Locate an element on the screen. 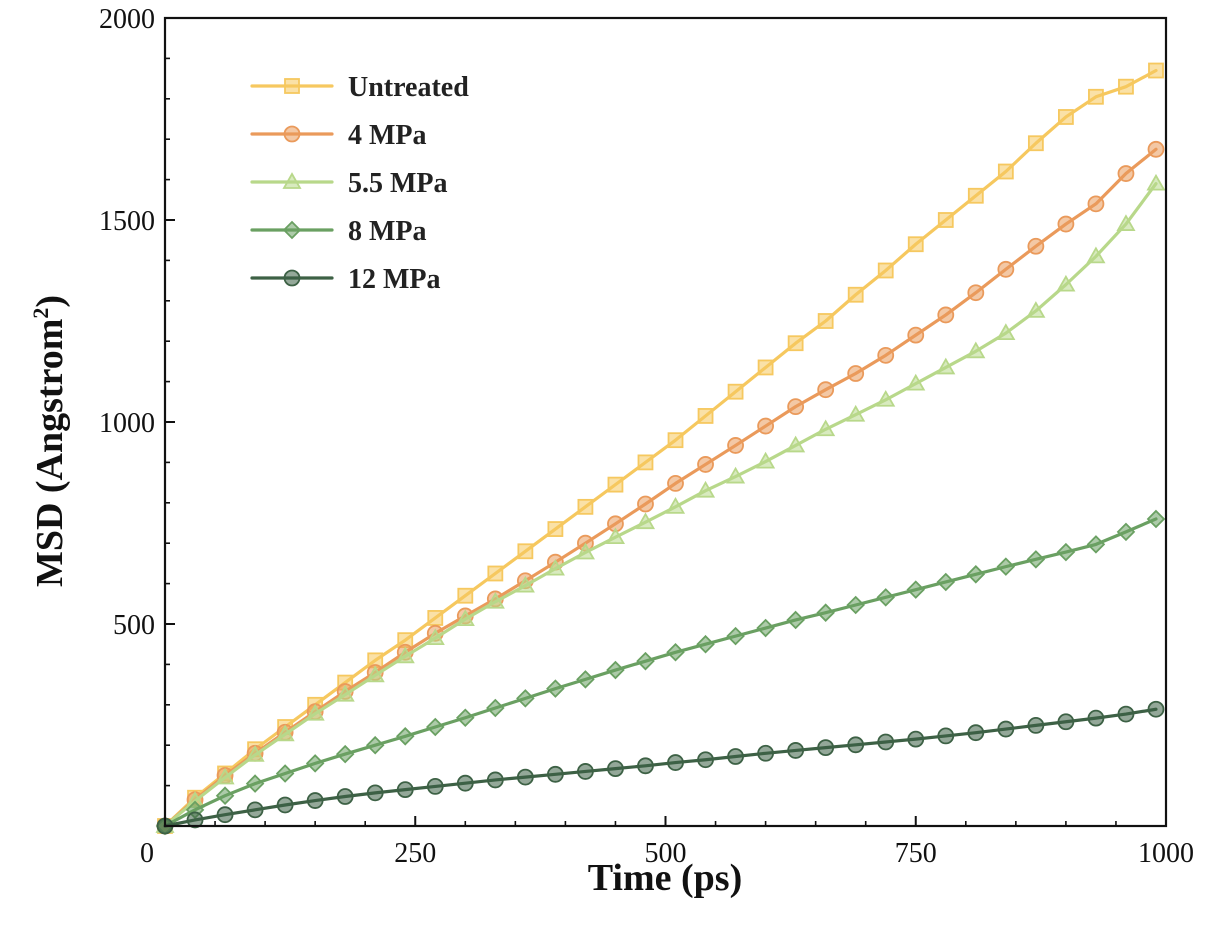 The height and width of the screenshot is (942, 1212). series-12-mpa is located at coordinates (660, 767).